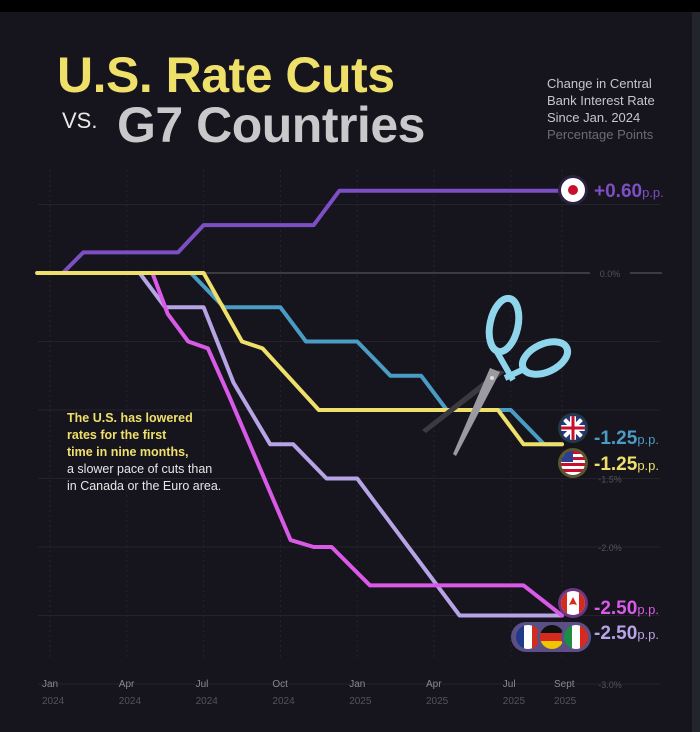 Image resolution: width=700 pixels, height=732 pixels. Describe the element at coordinates (144, 486) in the screenshot. I see `annotation-text: in Canada or the Euro area.` at that location.